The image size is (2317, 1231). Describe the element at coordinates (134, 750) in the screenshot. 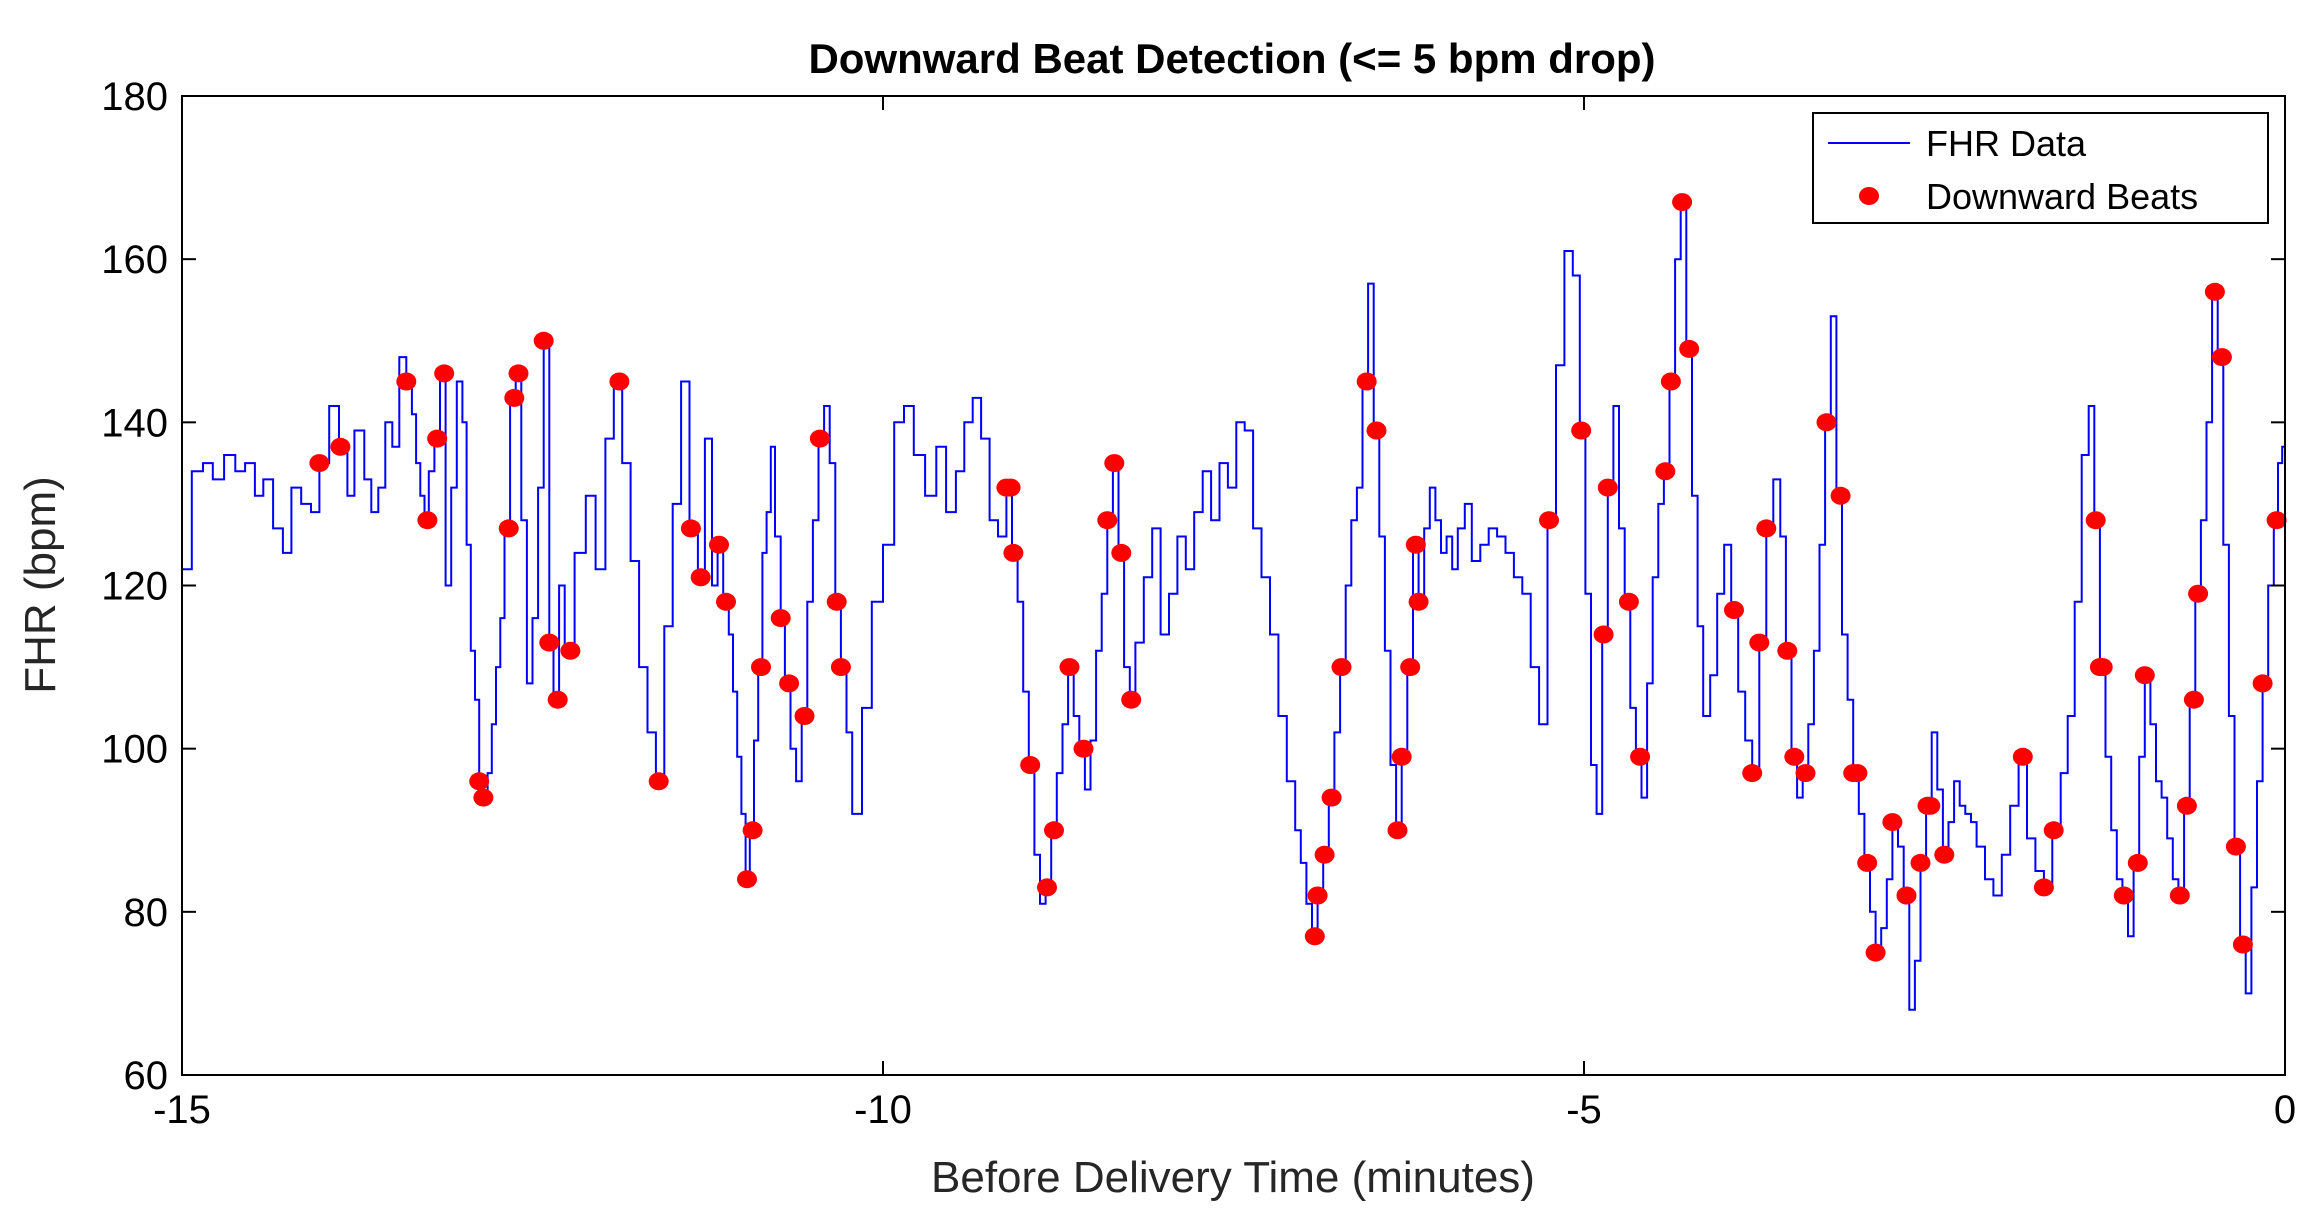

I see `y-tick-label: 100` at that location.